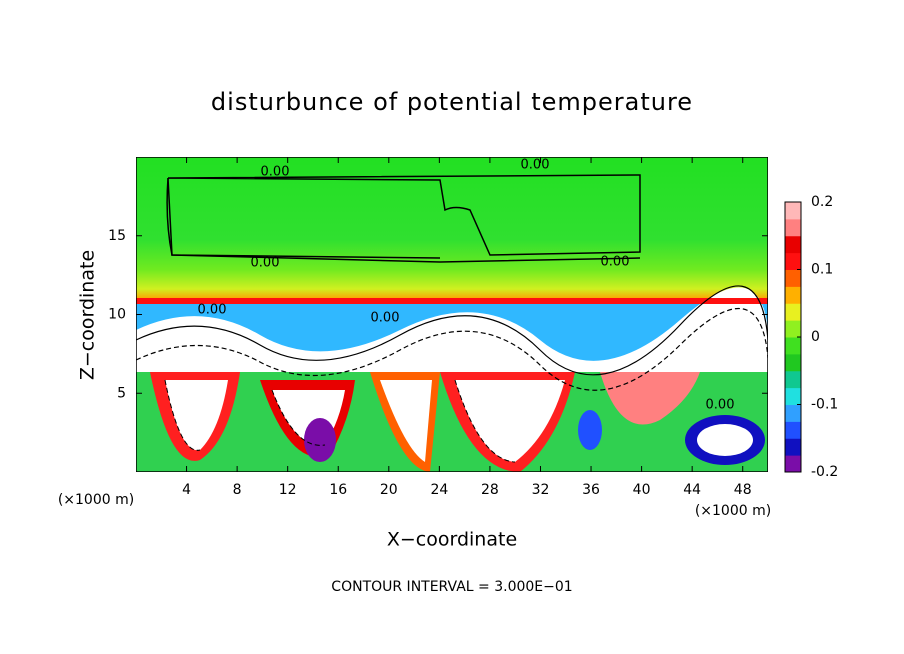 This screenshot has width=904, height=654. I want to click on x-tick-label: 48, so click(743, 490).